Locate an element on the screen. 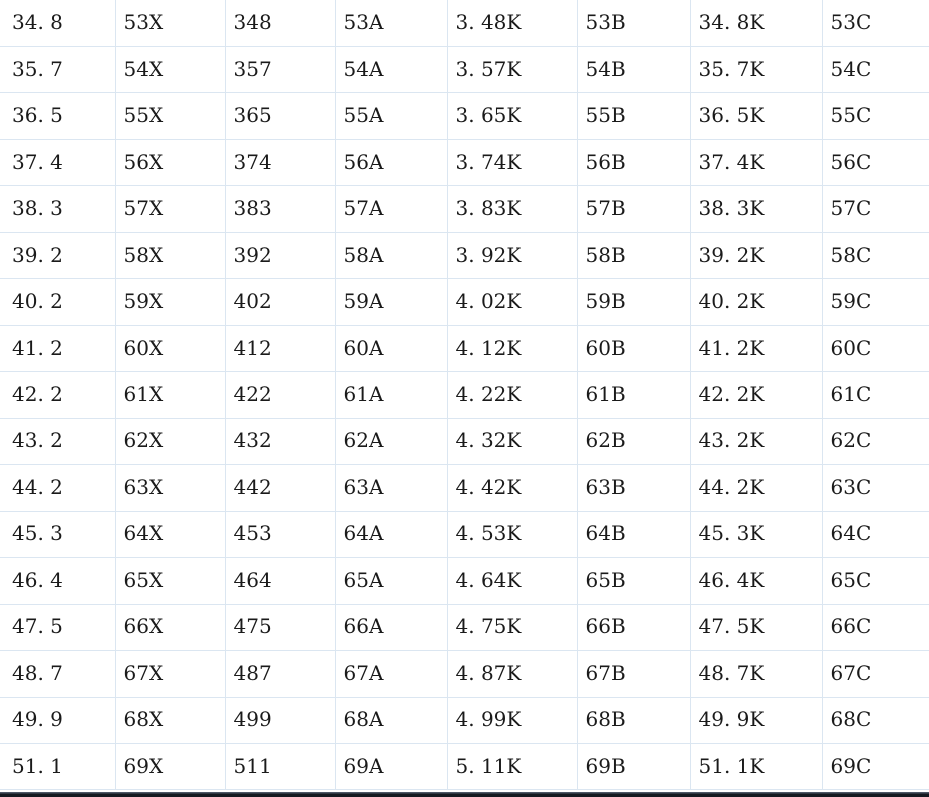 The width and height of the screenshot is (929, 797). table-cell: 4. 53K is located at coordinates (512, 535).